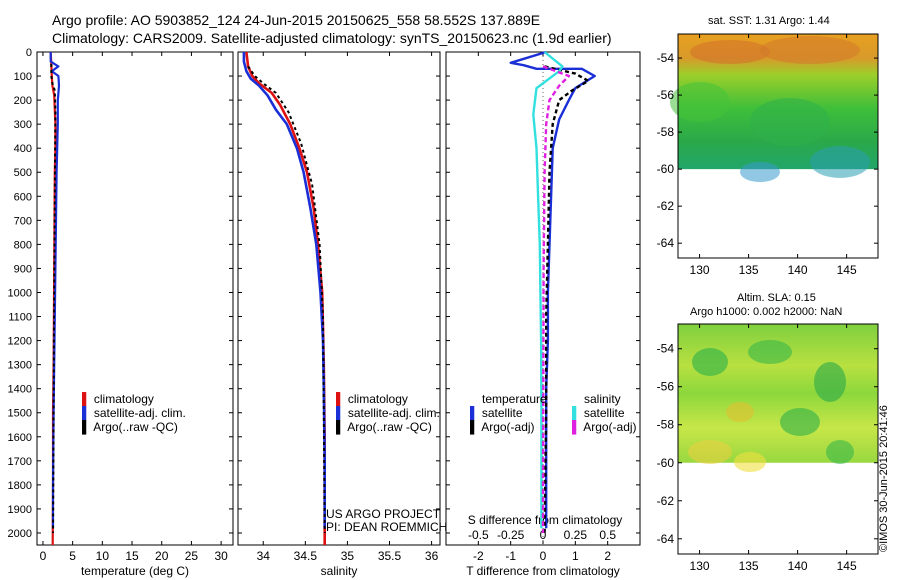  I want to click on p2-legend-satellite: satellite-adj. clim., so click(393, 413).